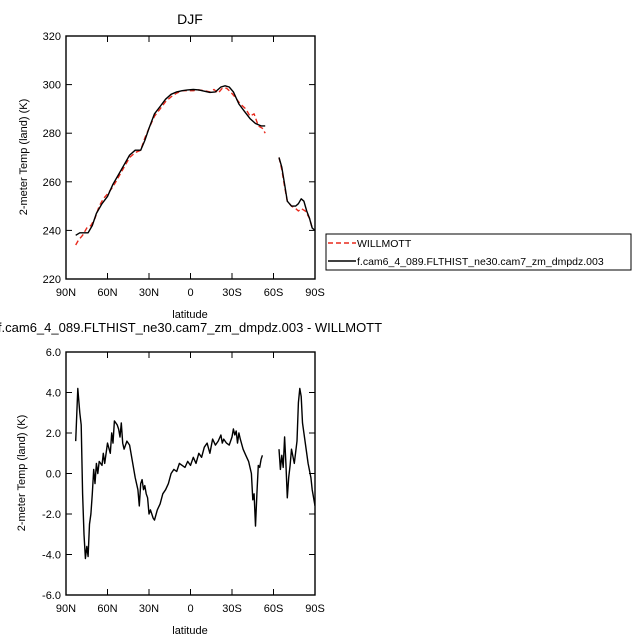 The width and height of the screenshot is (642, 642). I want to click on top-y-tick-label: 220, so click(52, 280).